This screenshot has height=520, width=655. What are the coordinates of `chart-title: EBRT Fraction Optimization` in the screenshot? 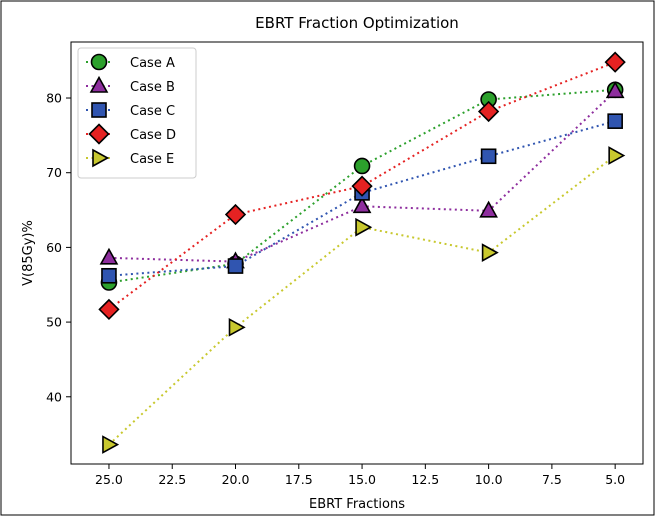 It's located at (357, 23).